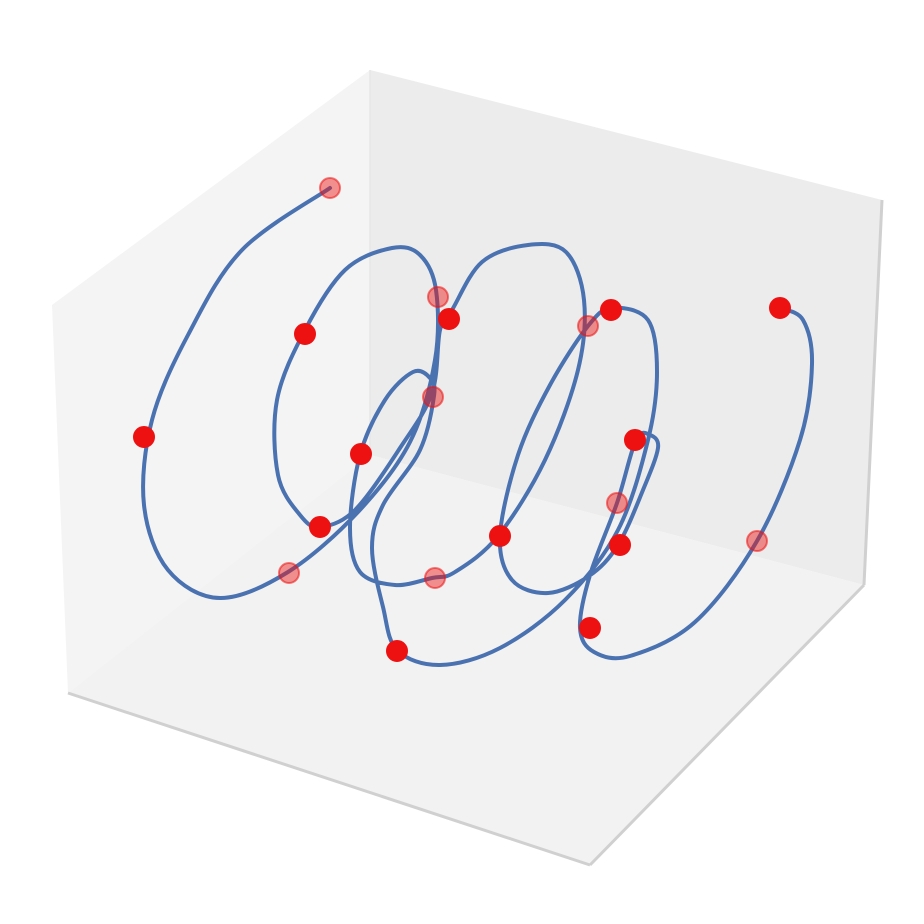  What do you see at coordinates (873, 392) in the screenshot?
I see `right-vertical-edge` at bounding box center [873, 392].